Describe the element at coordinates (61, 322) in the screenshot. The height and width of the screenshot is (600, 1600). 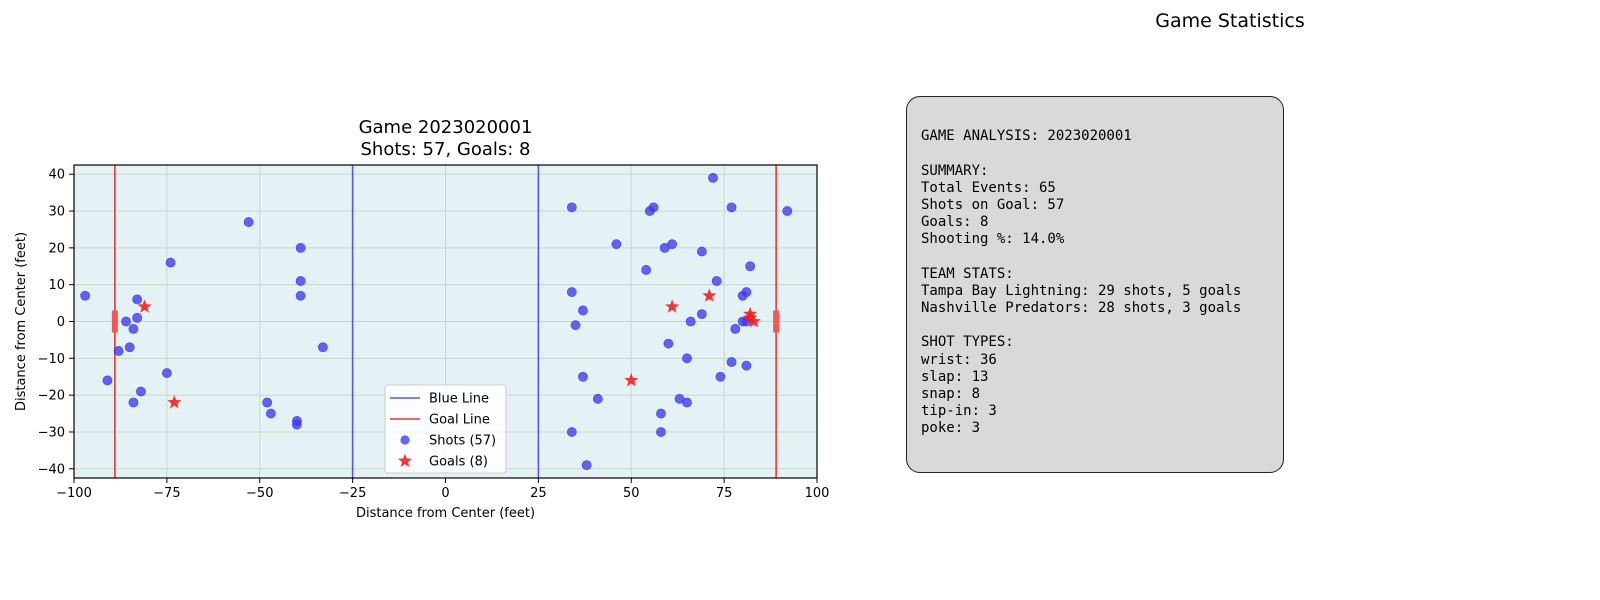
I see `y-tick-label: 0` at that location.